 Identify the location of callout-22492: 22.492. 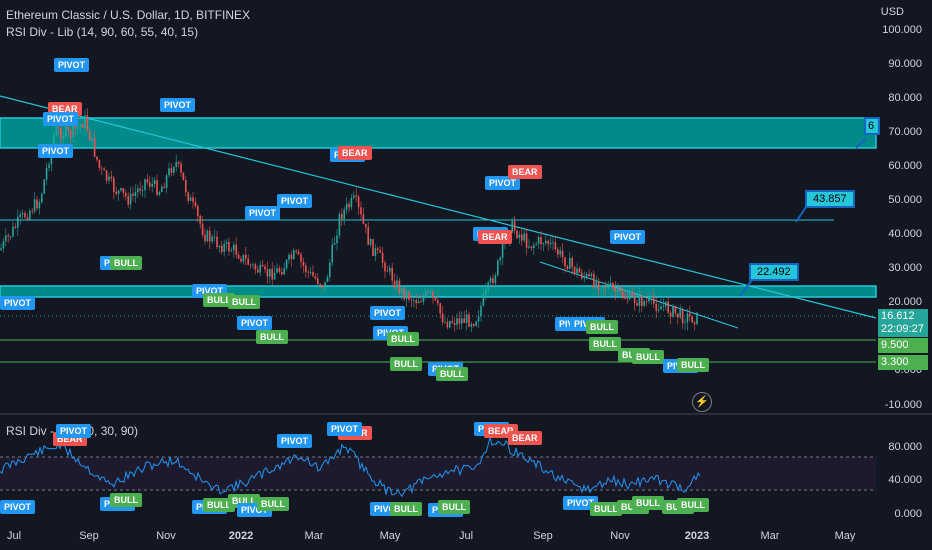
(774, 272).